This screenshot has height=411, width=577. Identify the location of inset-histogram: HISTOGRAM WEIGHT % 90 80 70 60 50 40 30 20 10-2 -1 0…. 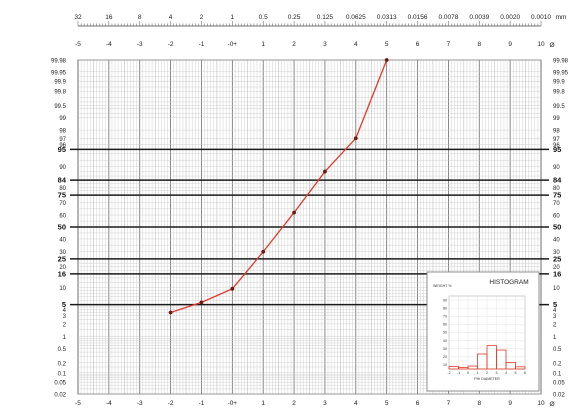
(483, 331).